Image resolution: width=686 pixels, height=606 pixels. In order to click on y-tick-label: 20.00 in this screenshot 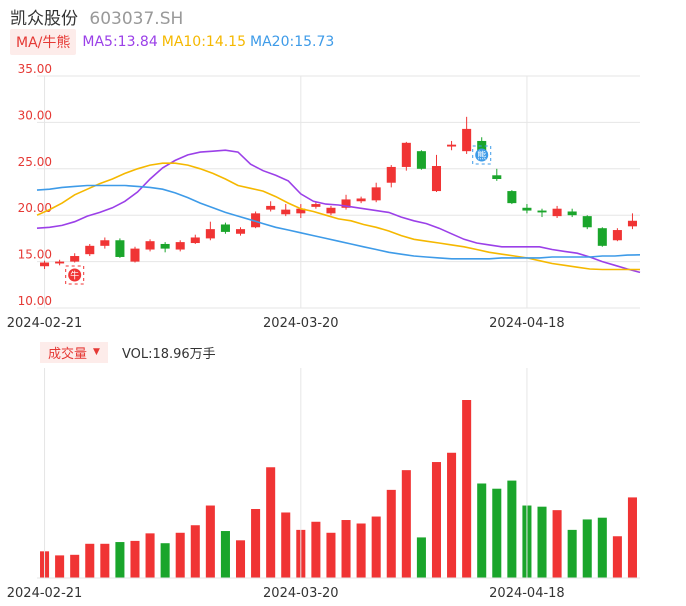, I will do `click(35, 208)`.